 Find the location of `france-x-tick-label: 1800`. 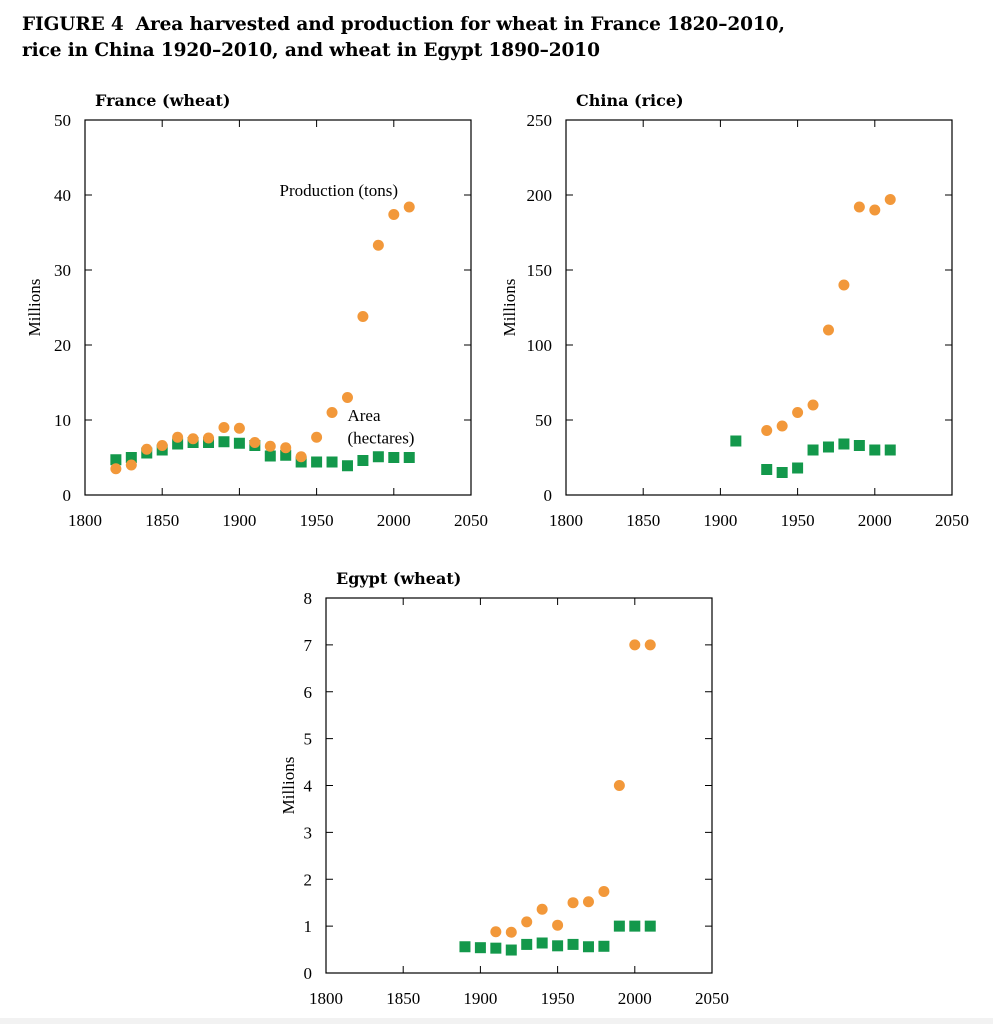

france-x-tick-label: 1800 is located at coordinates (85, 520).